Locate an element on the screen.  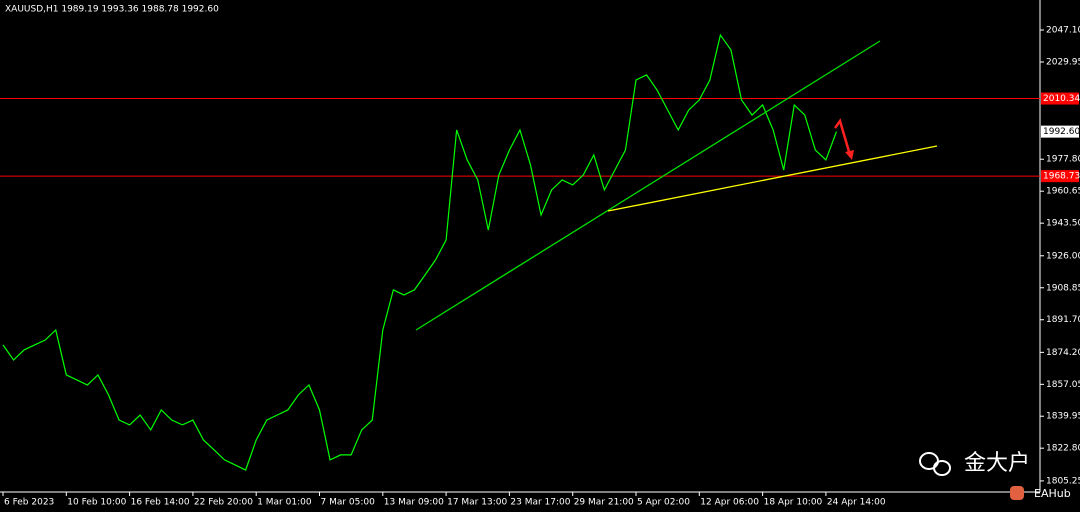
current-price-label: 1992.60 is located at coordinates (1061, 132).